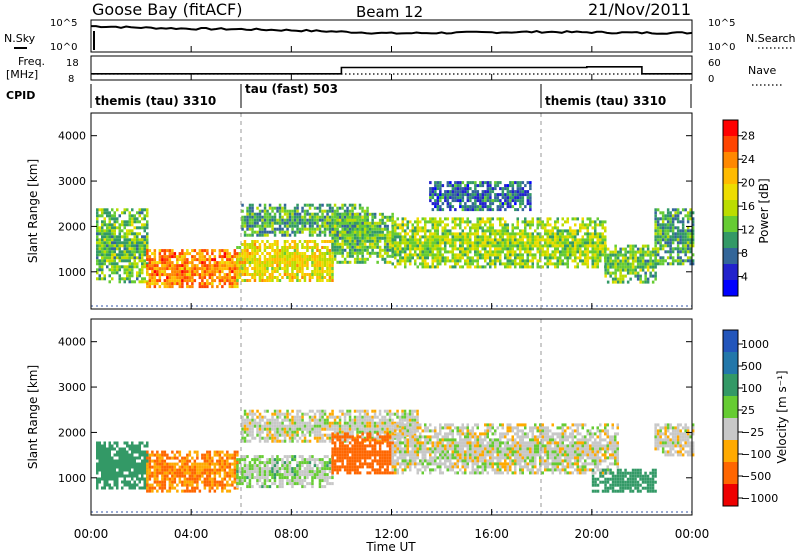 The height and width of the screenshot is (554, 800). I want to click on nsky-line, so click(392, 30).